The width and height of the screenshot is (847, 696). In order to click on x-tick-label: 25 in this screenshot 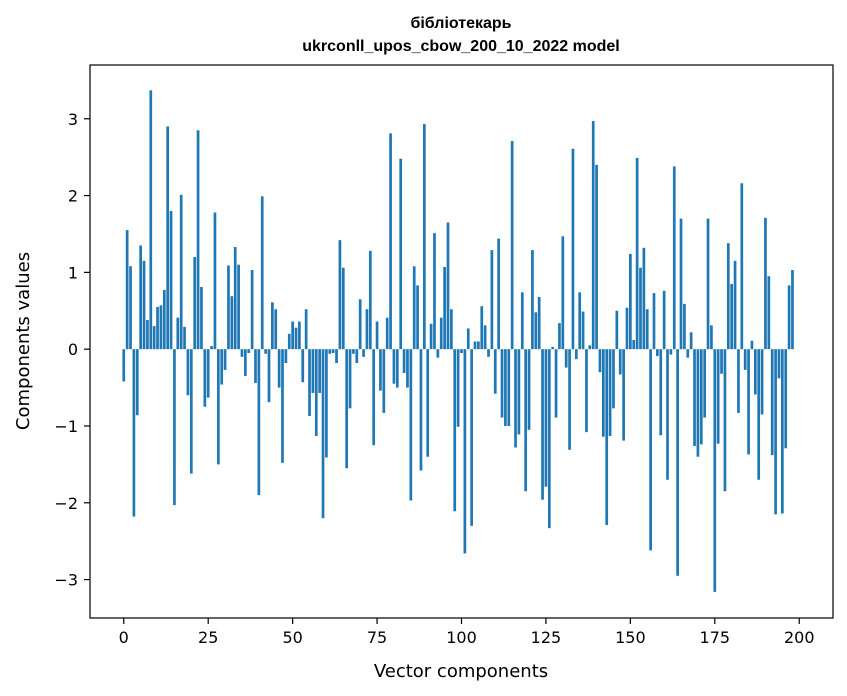, I will do `click(208, 637)`.